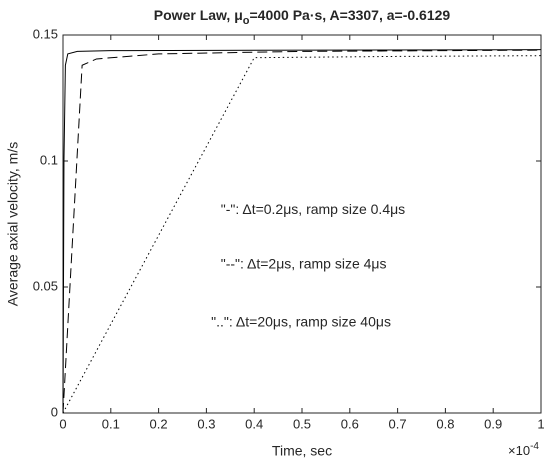 This screenshot has width=550, height=466. What do you see at coordinates (13, 224) in the screenshot?
I see `y-axis-label: Average axial velocity, m/s` at bounding box center [13, 224].